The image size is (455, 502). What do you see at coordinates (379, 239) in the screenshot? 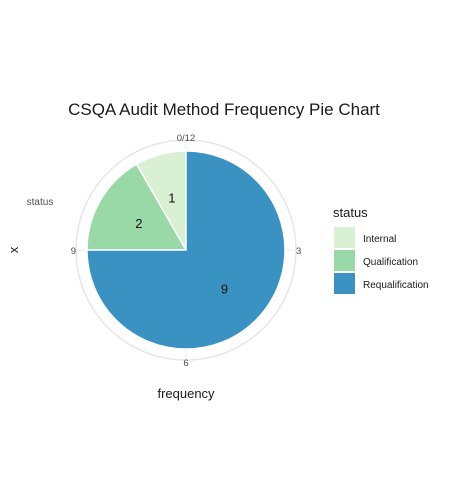
I see `legend-label-internal: Internal` at bounding box center [379, 239].